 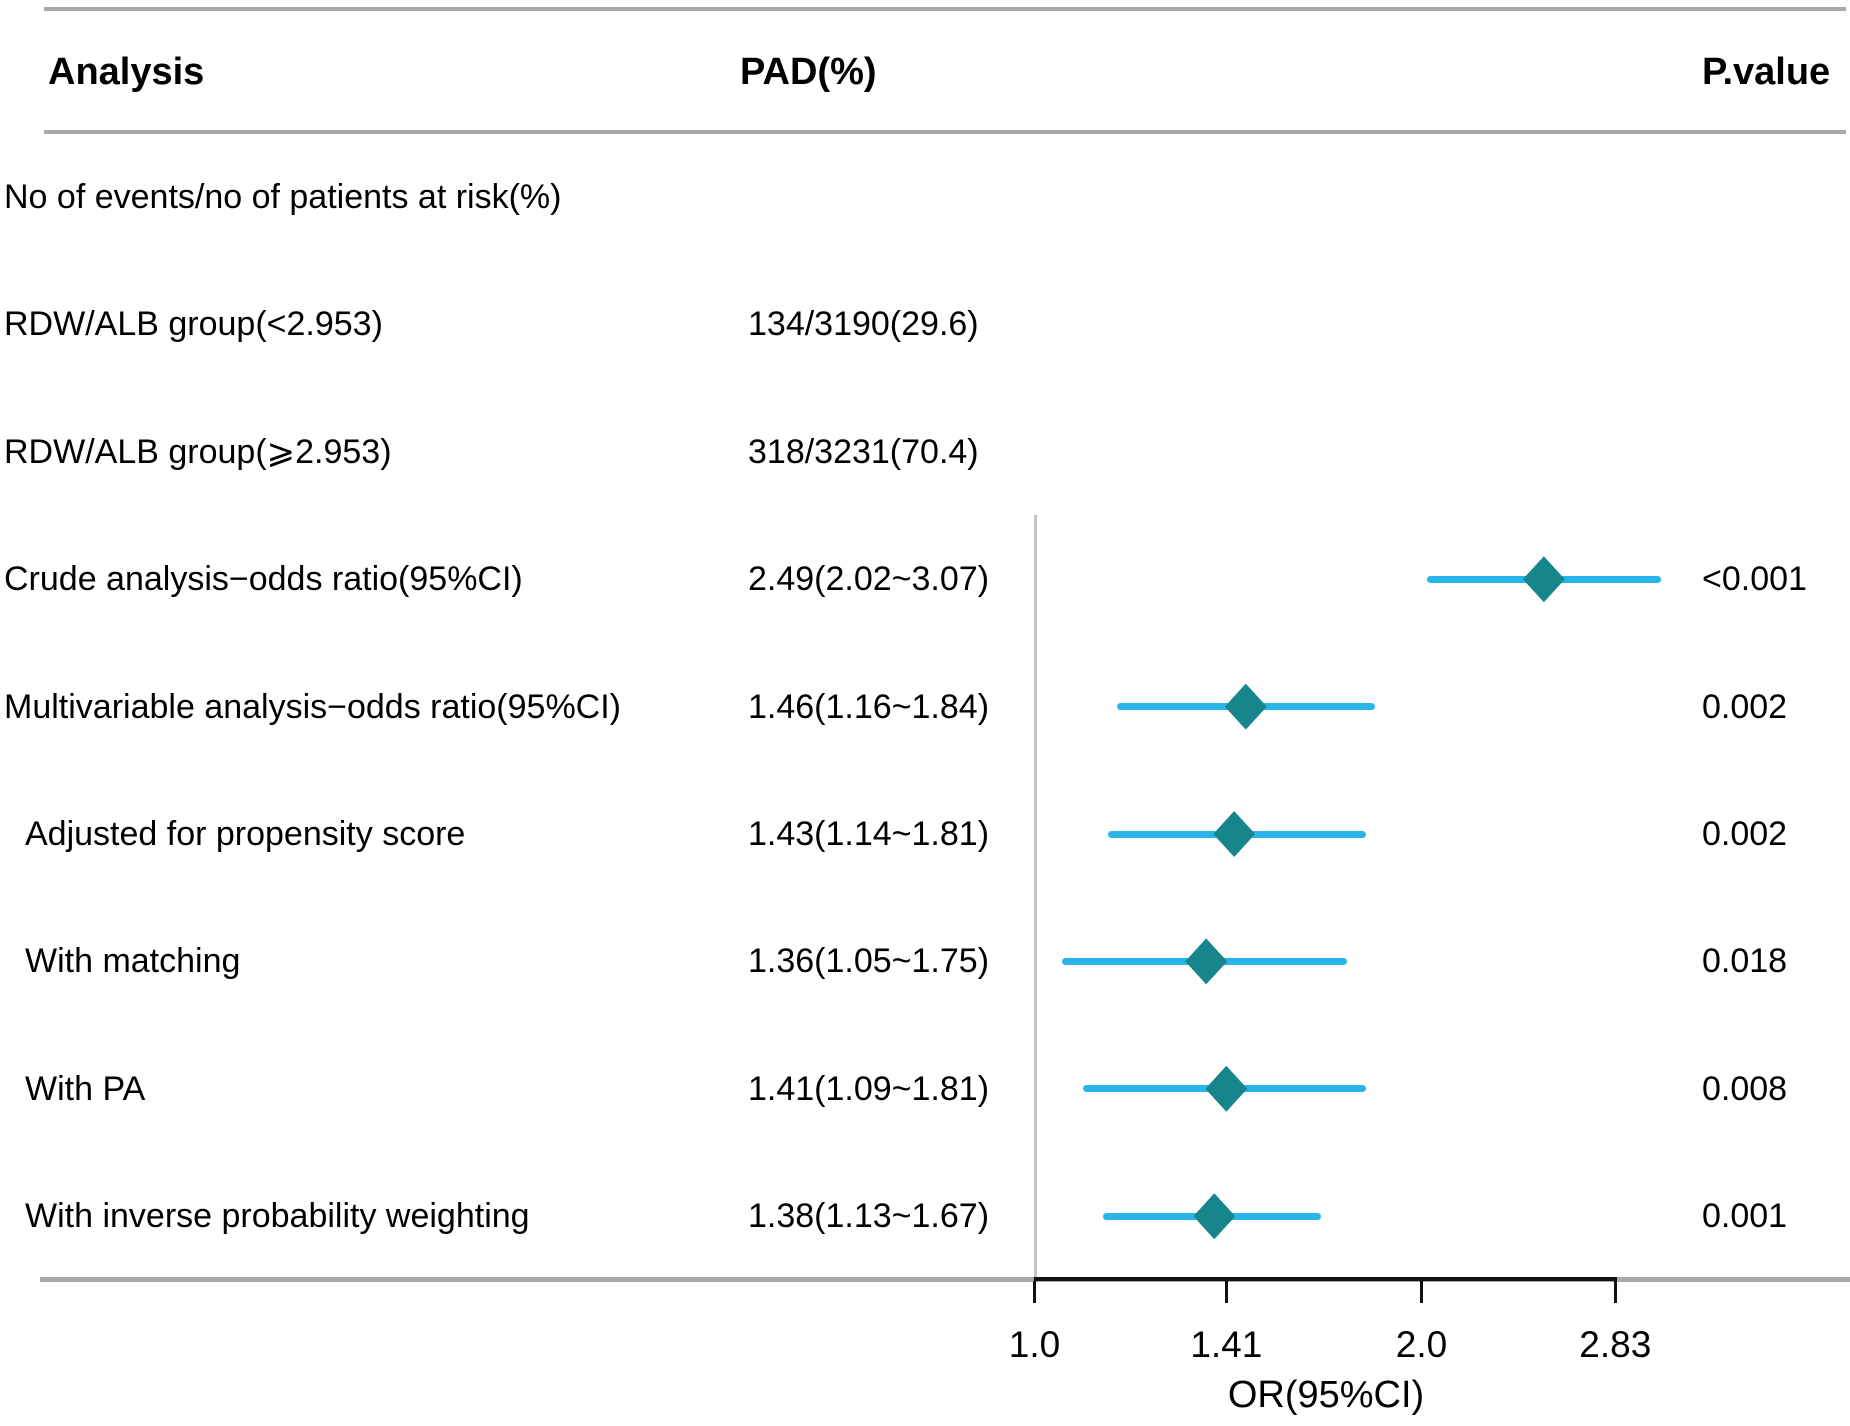 What do you see at coordinates (869, 834) in the screenshot?
I see `row-pad-value: 1.43(1.14~1.81)` at bounding box center [869, 834].